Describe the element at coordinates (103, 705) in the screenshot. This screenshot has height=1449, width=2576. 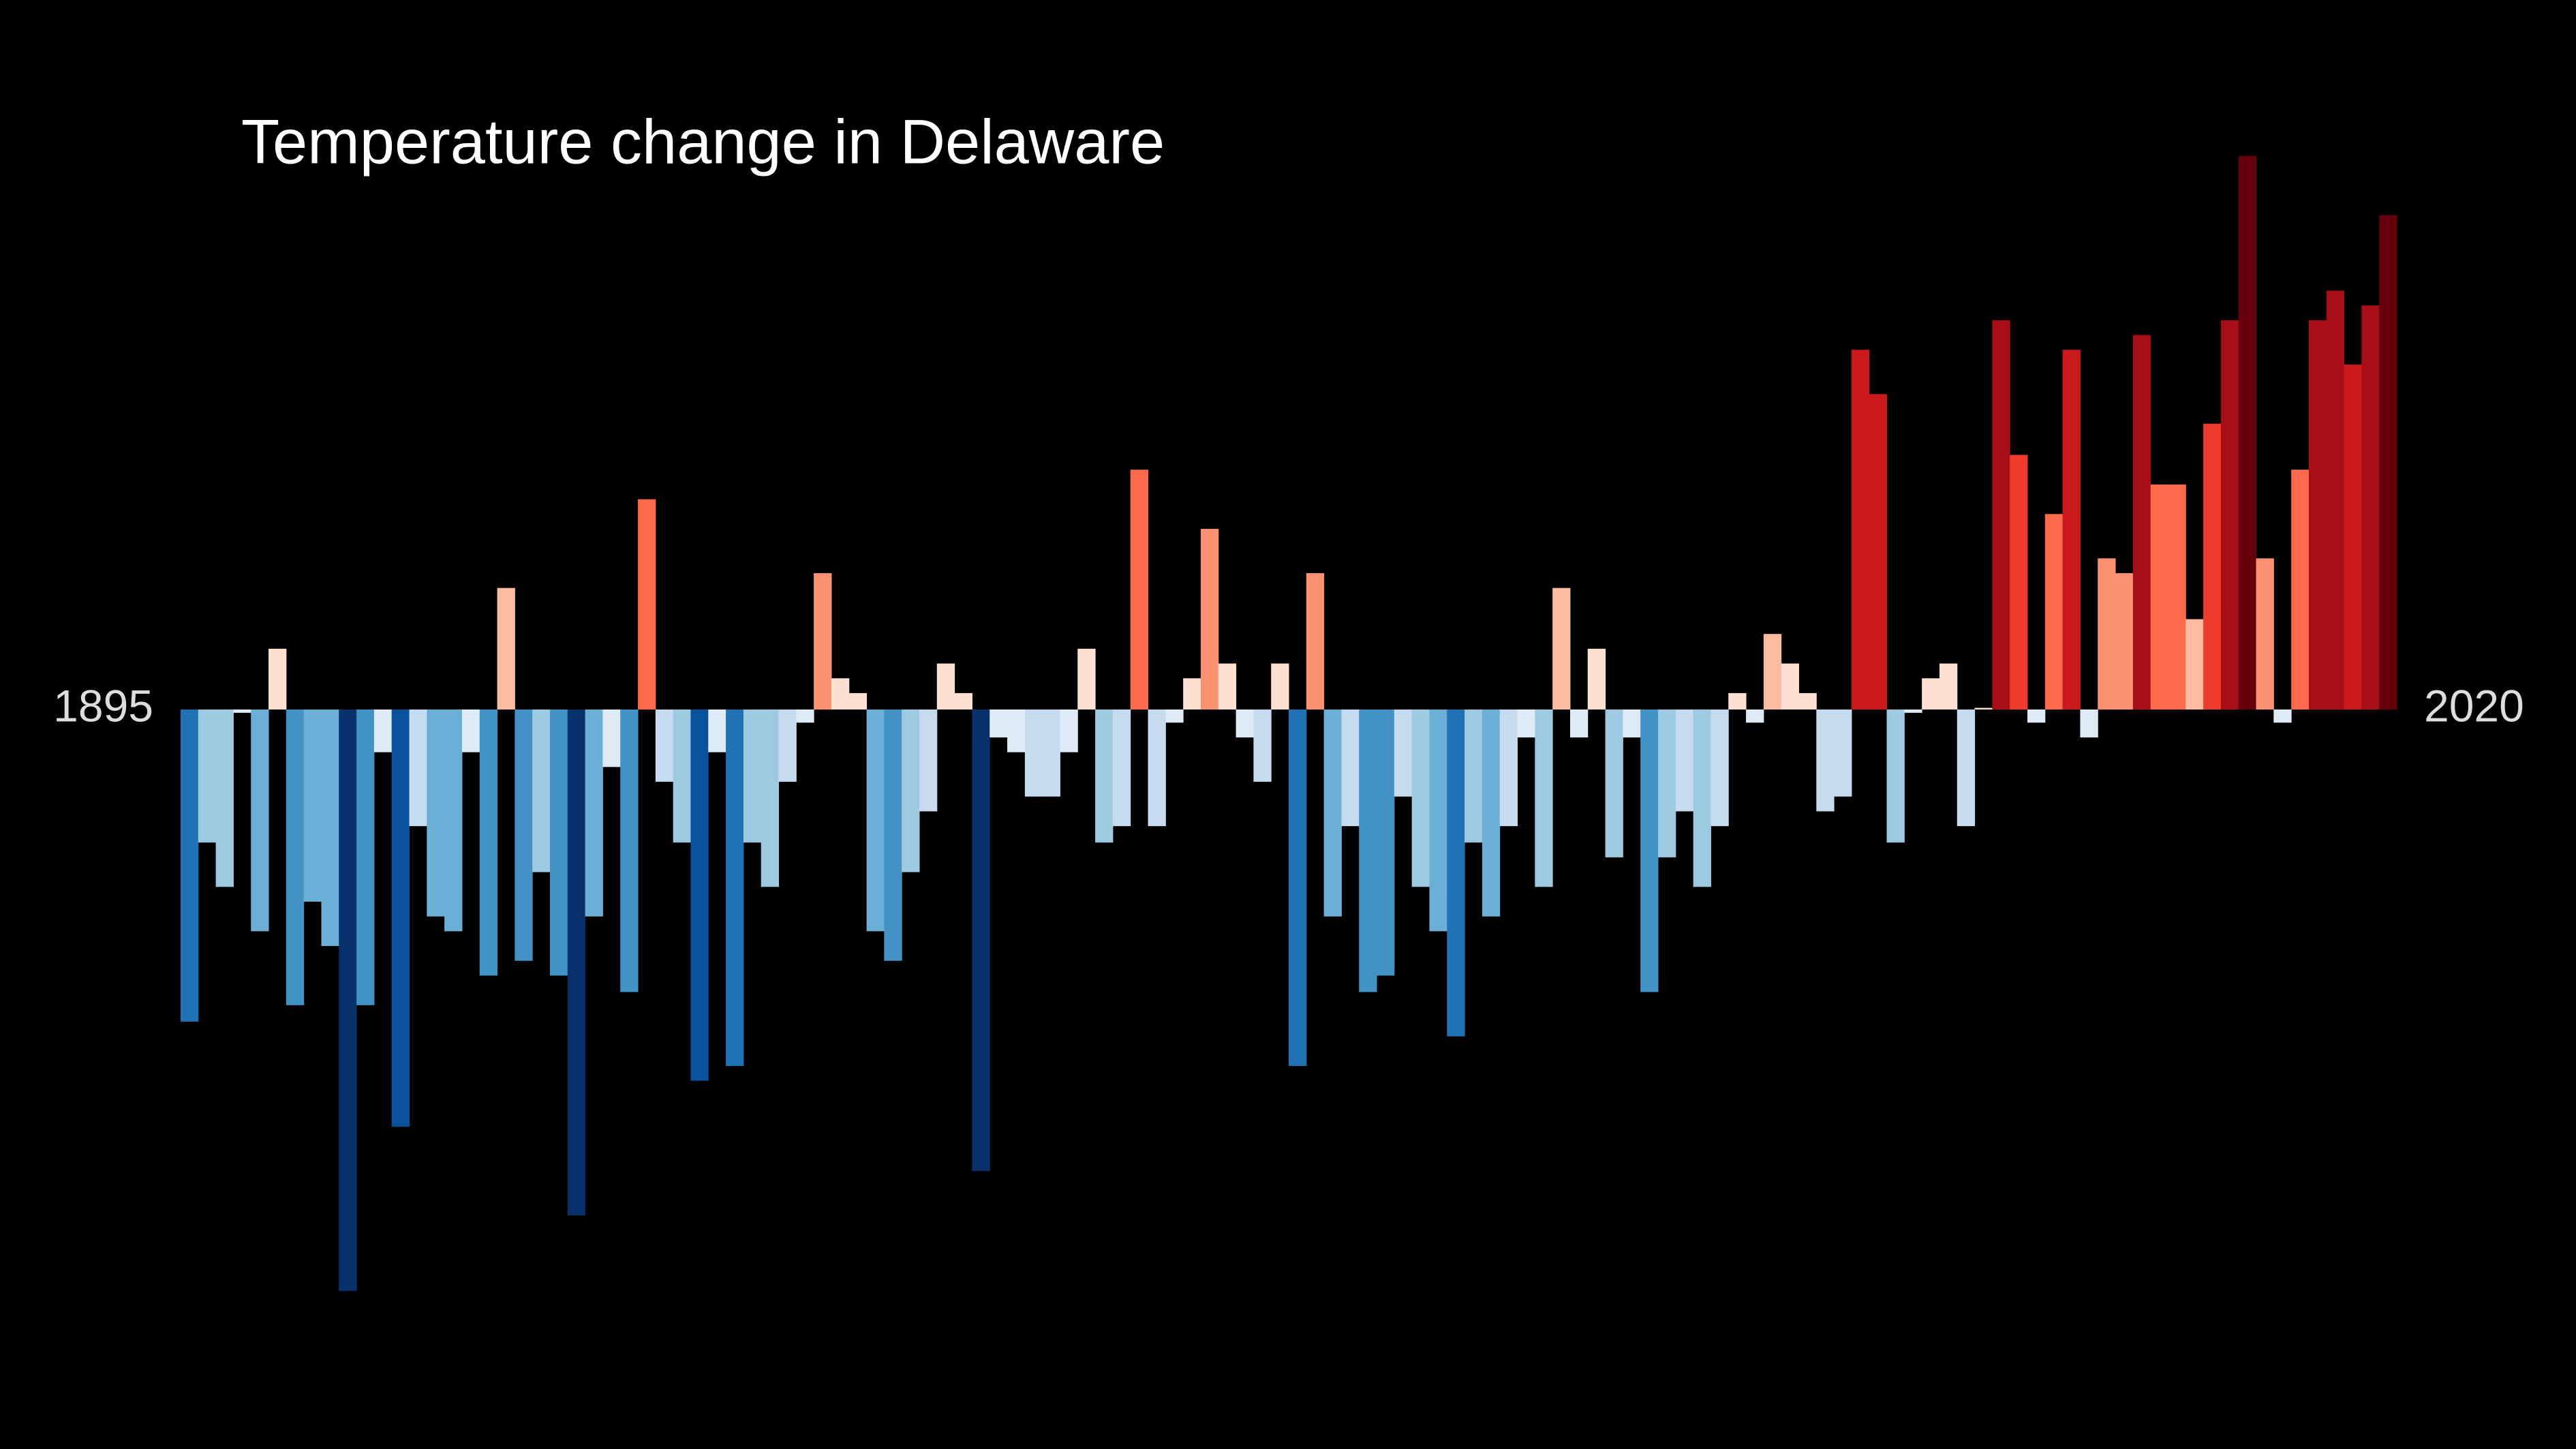
I see `x-tick-label: 1895` at that location.